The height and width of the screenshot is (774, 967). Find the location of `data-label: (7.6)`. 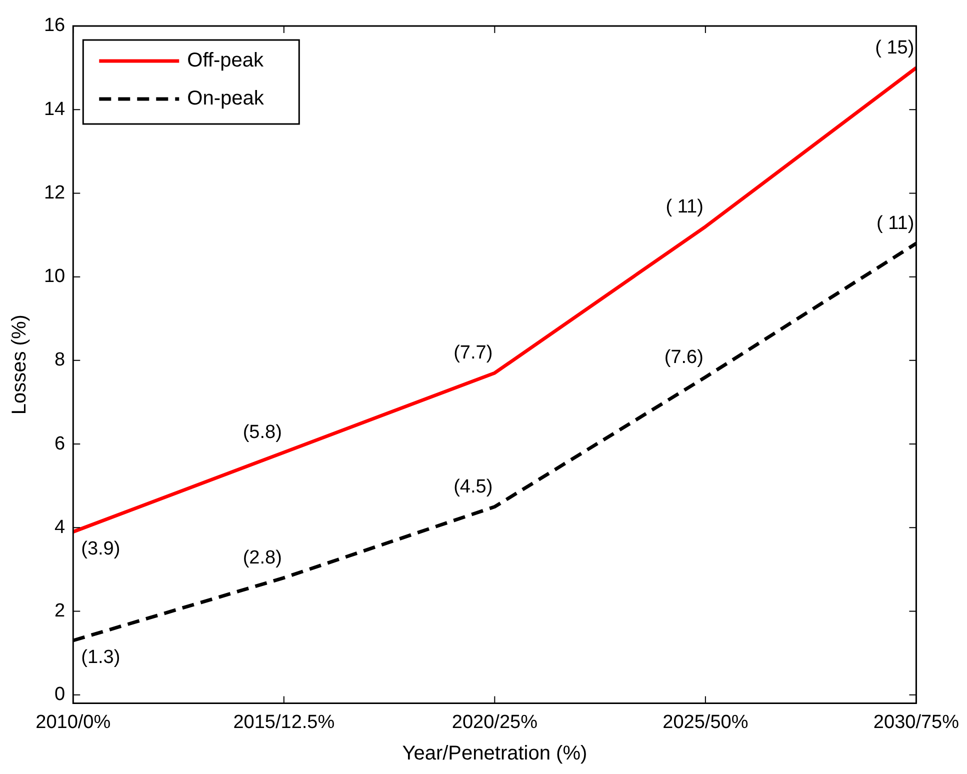

data-label: (7.6) is located at coordinates (684, 357).